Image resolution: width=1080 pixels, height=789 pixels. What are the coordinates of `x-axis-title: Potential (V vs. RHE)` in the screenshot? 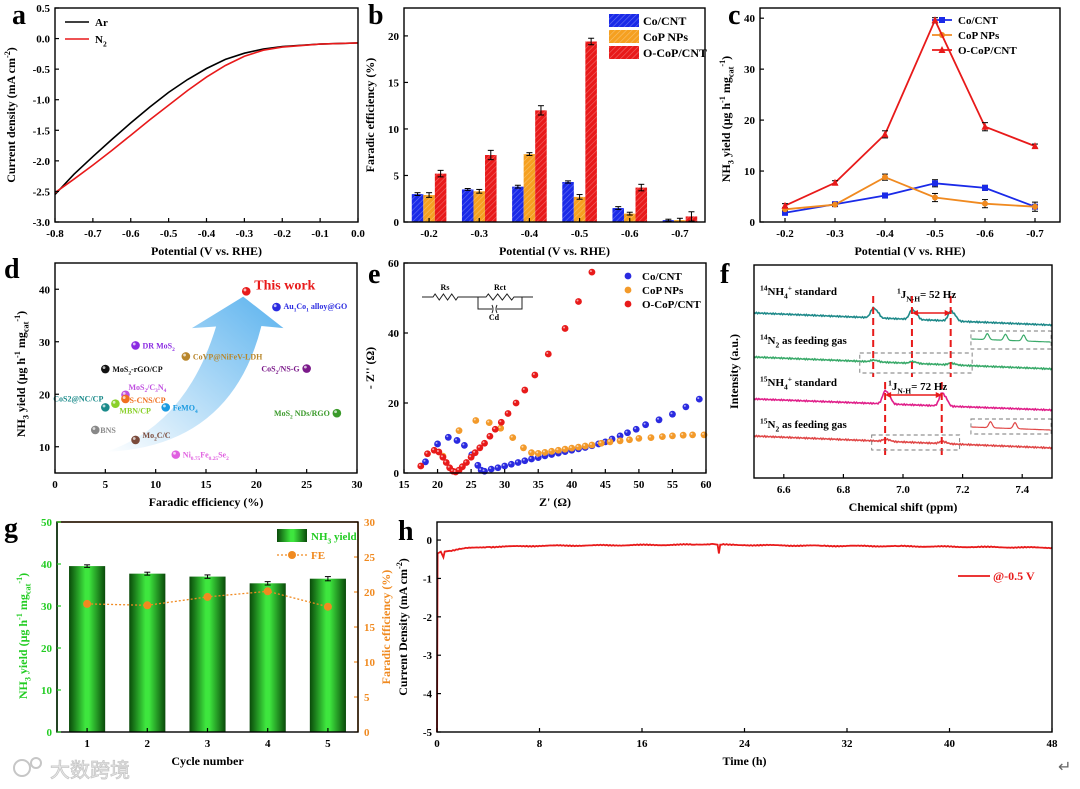 It's located at (909, 251).